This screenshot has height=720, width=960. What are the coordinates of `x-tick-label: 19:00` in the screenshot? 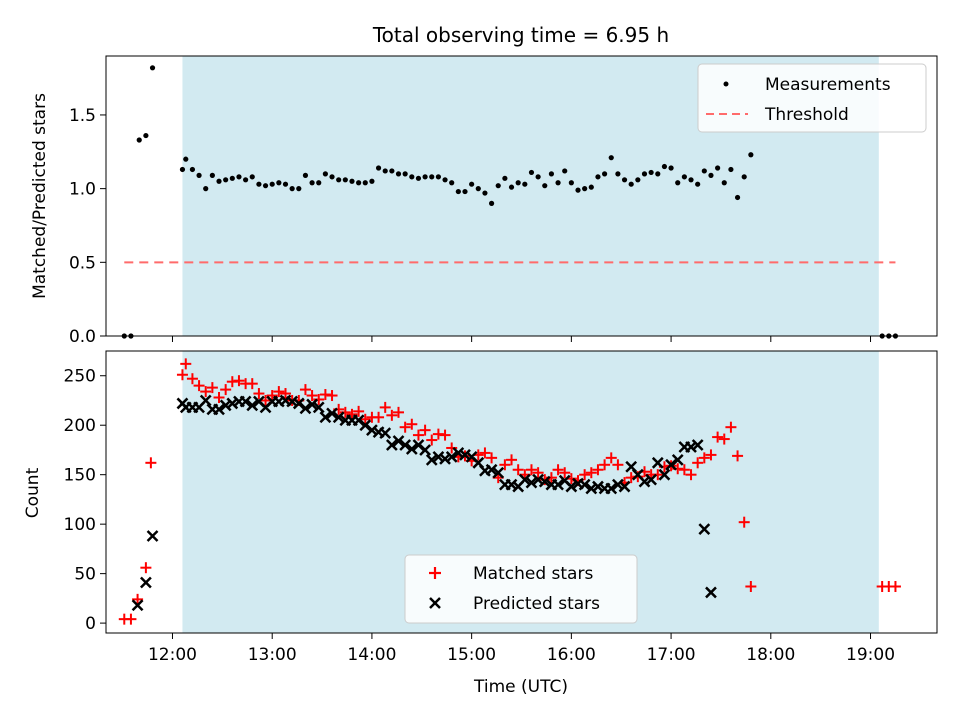 It's located at (870, 655).